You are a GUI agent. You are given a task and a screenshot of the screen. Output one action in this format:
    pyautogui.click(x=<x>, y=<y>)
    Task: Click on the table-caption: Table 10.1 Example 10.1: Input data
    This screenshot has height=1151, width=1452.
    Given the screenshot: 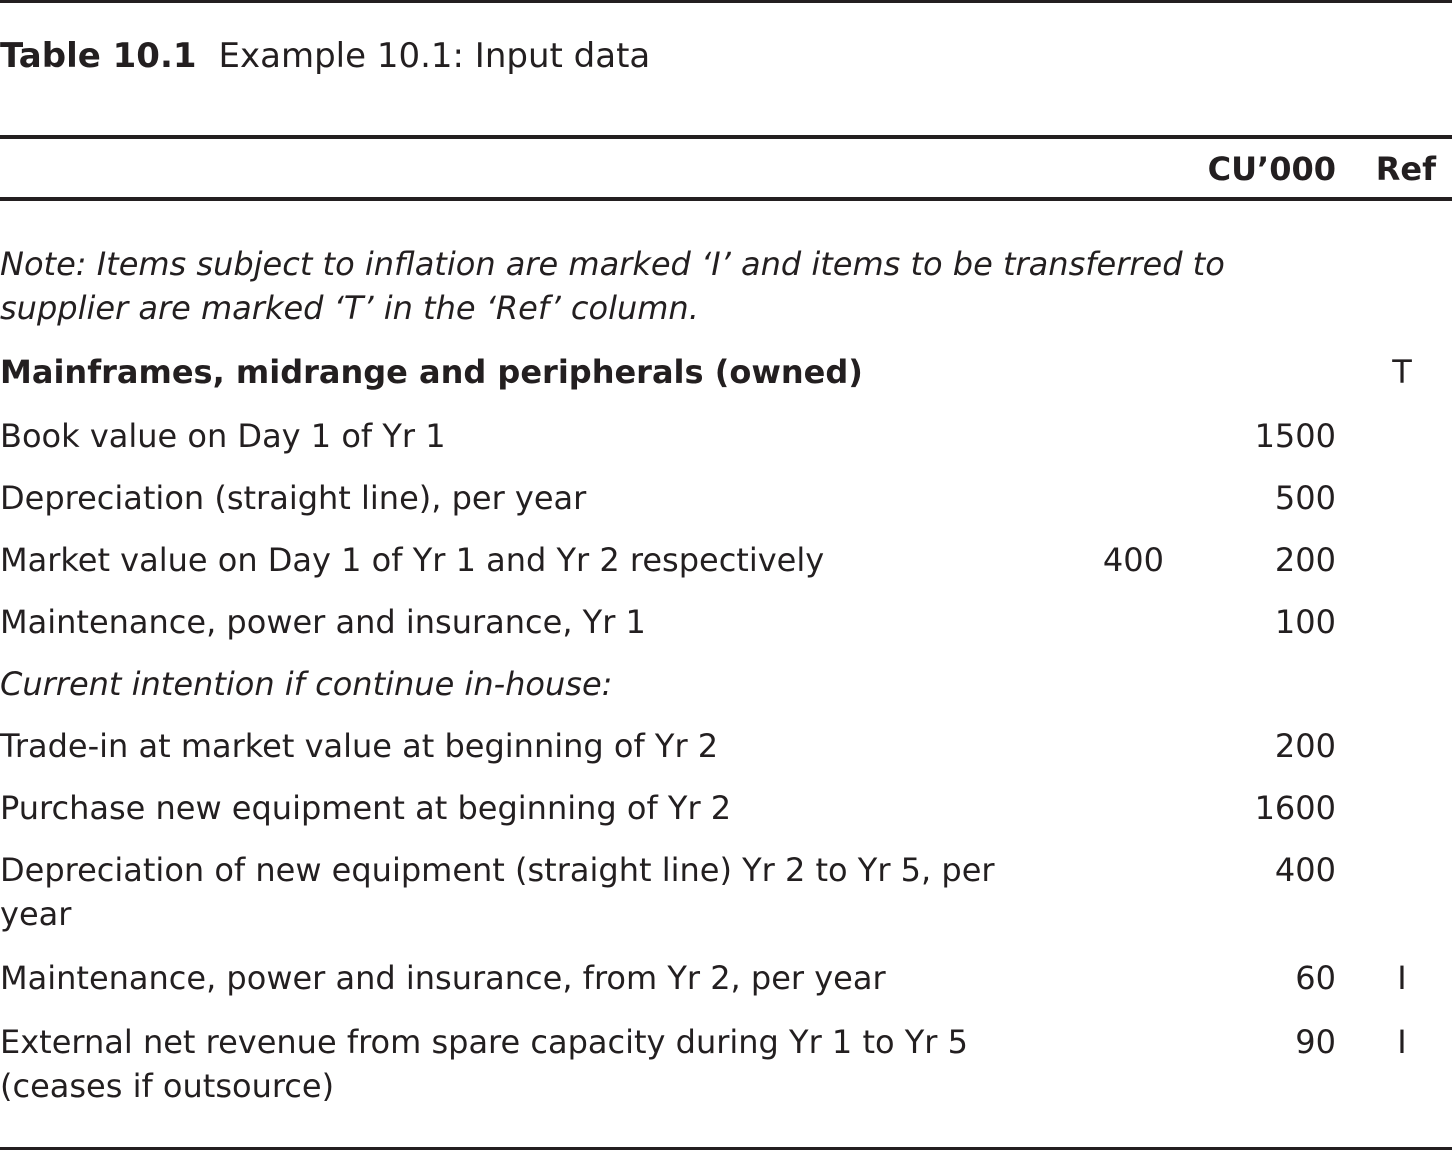 What is the action you would take?
    pyautogui.click(x=325, y=56)
    